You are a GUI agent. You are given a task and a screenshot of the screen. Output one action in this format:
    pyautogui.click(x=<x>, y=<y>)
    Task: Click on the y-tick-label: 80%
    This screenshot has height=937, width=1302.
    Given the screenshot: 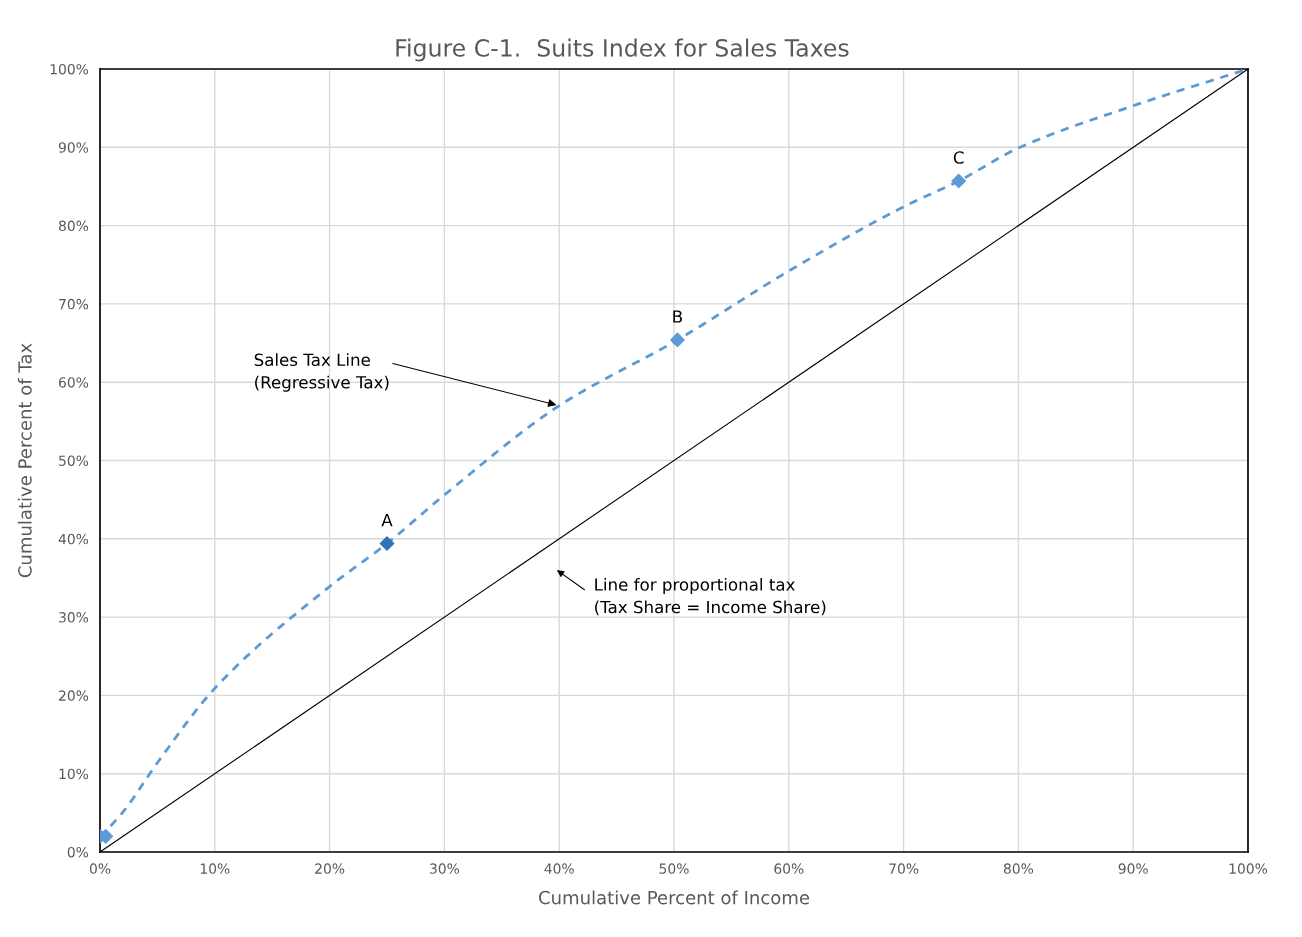 What is the action you would take?
    pyautogui.click(x=73, y=226)
    